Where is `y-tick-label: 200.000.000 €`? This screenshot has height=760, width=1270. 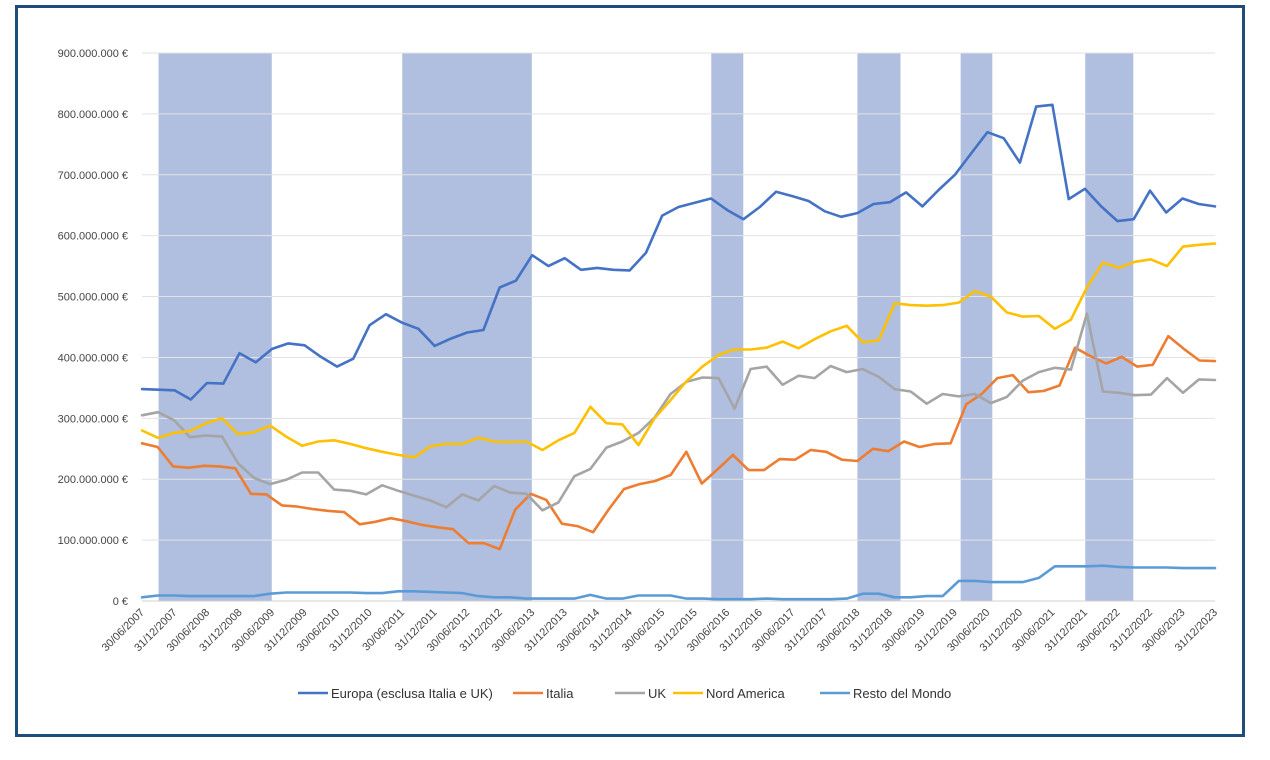
y-tick-label: 200.000.000 € is located at coordinates (93, 480).